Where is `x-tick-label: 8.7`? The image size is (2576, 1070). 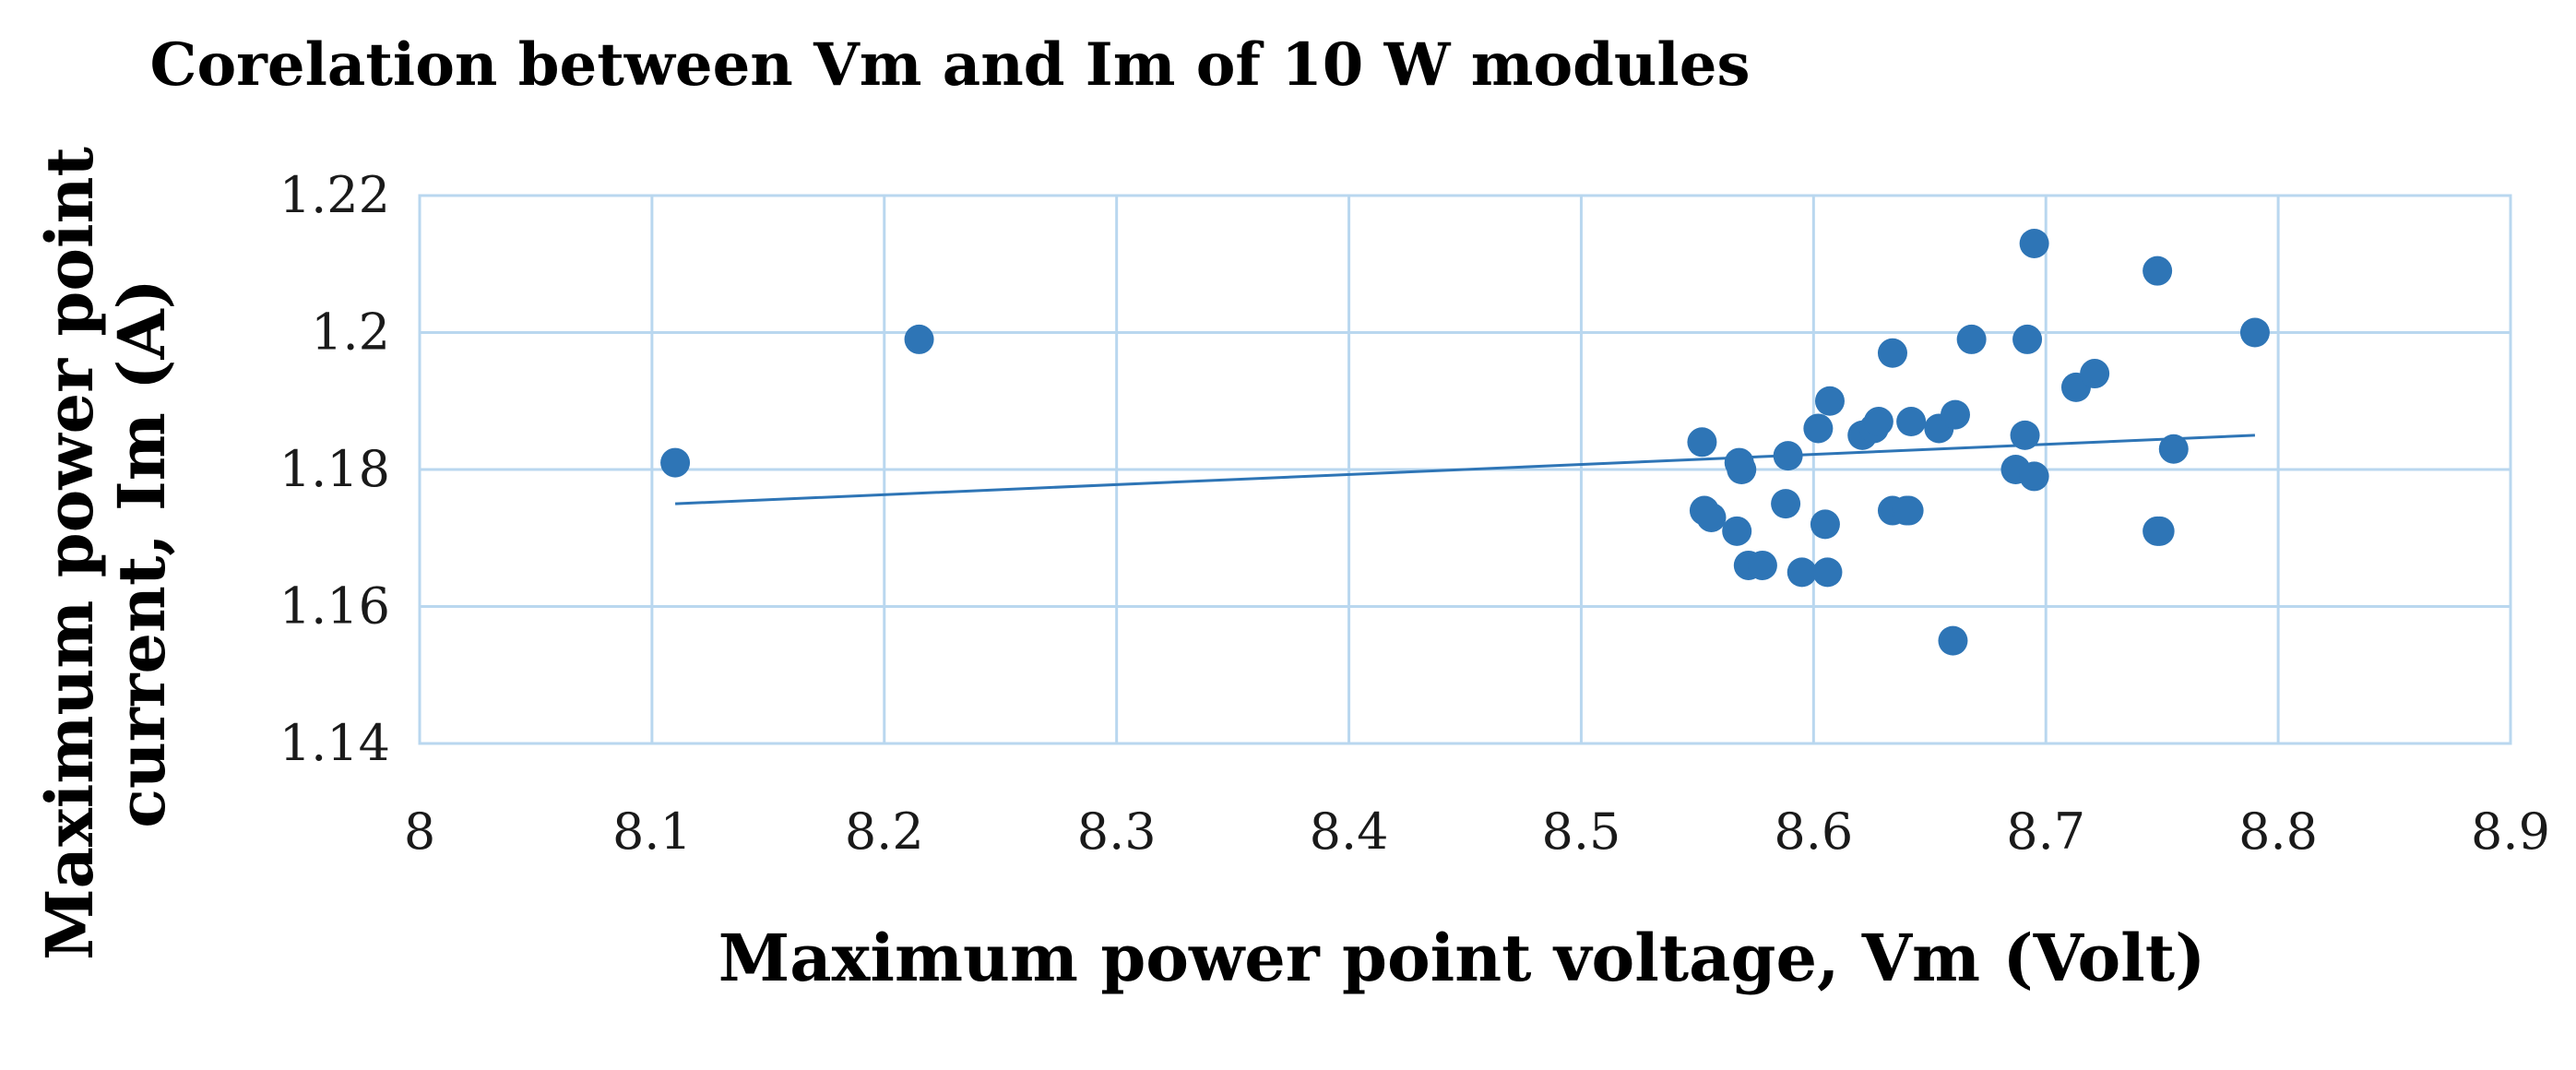 x-tick-label: 8.7 is located at coordinates (2045, 831).